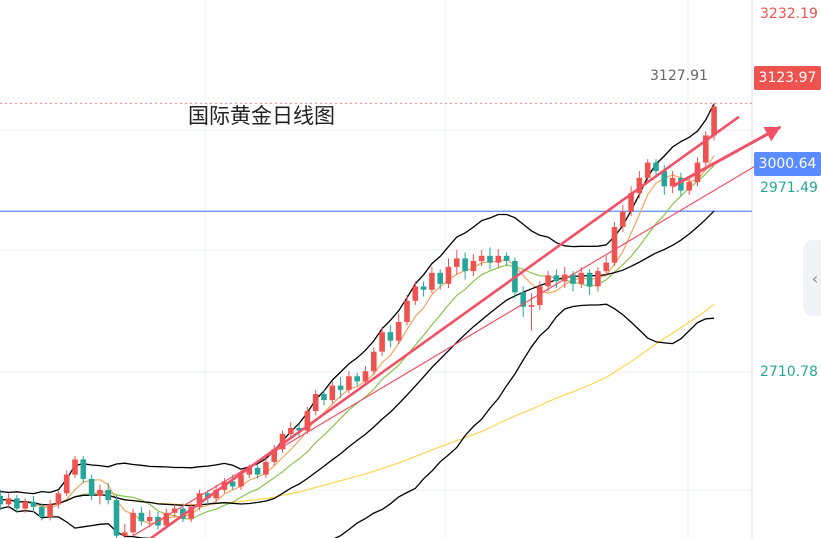 The width and height of the screenshot is (821, 538). I want to click on chart-title: 国际黄金日线图, so click(261, 116).